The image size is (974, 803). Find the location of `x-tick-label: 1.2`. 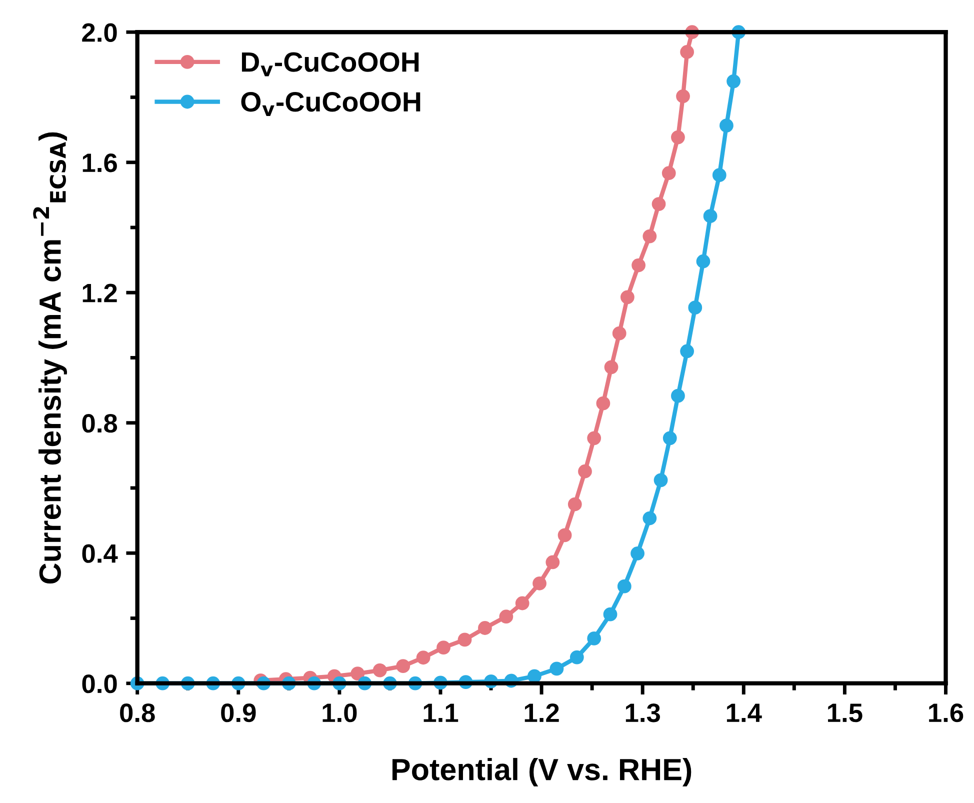

x-tick-label: 1.2 is located at coordinates (541, 712).